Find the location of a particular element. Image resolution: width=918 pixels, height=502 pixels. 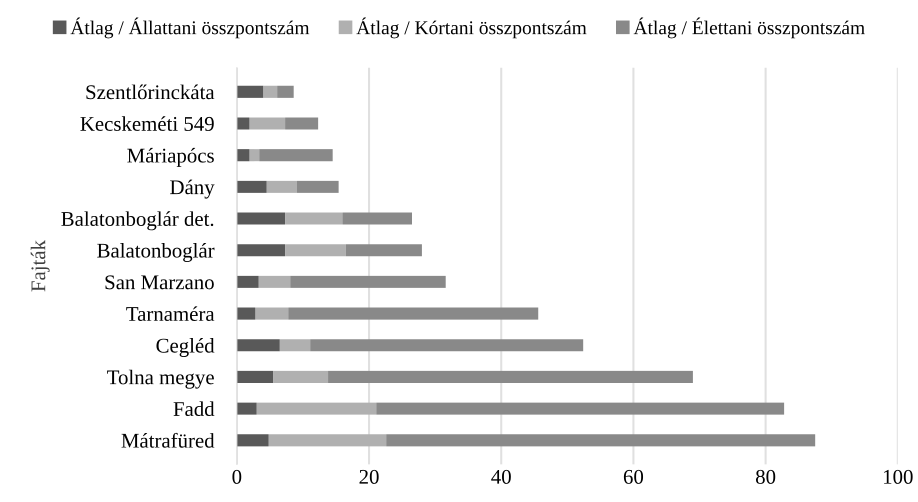

y-tick-label: Dány is located at coordinates (192, 189).